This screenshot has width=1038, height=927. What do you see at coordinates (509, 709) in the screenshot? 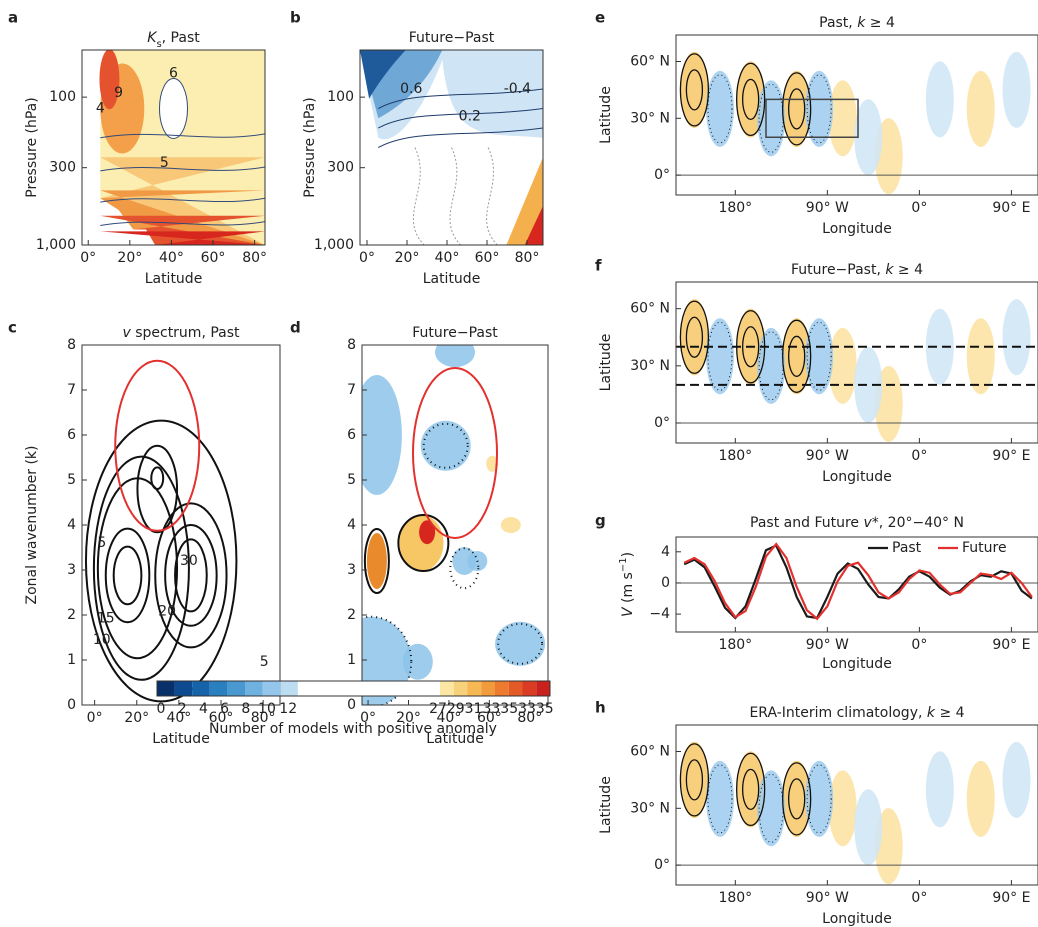
I see `colorbar-tick-label: 35` at bounding box center [509, 709].